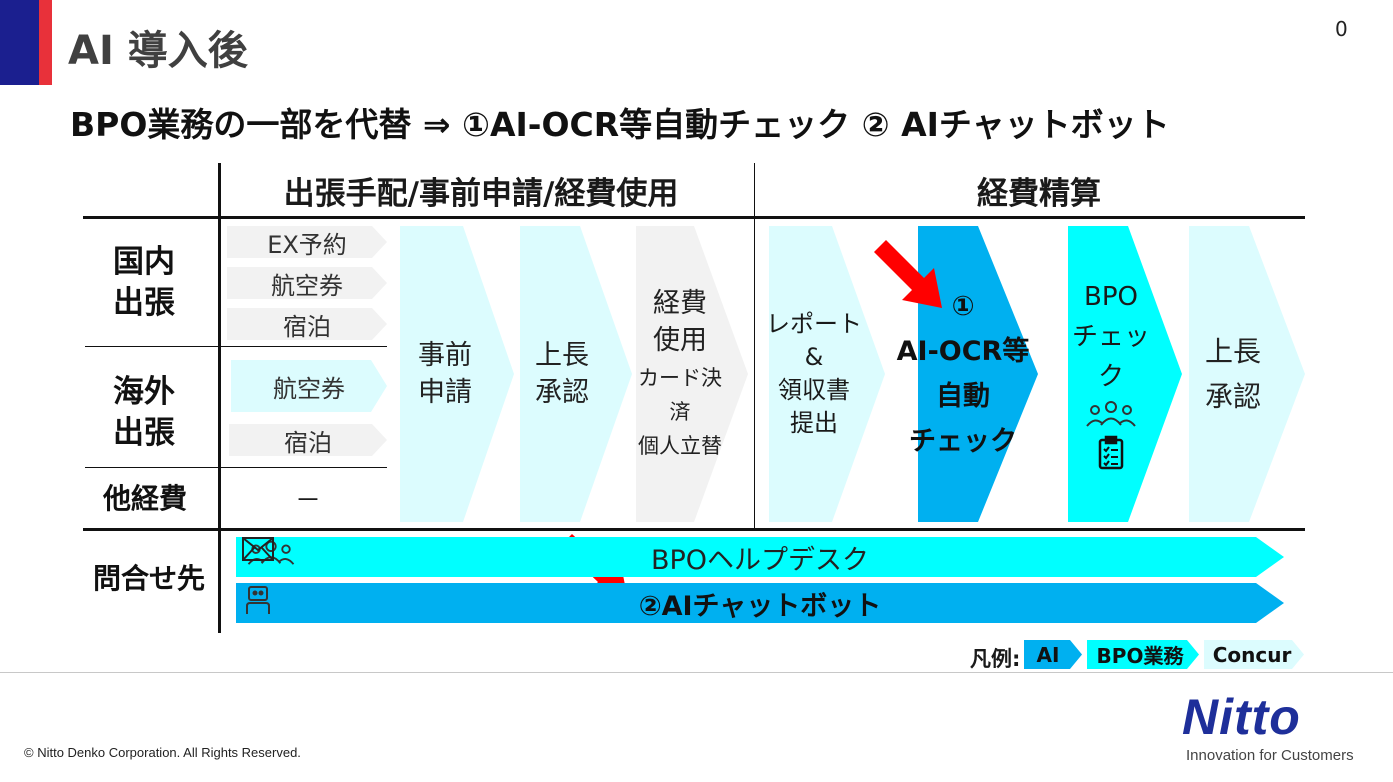  What do you see at coordinates (694, 529) in the screenshot?
I see `grid-hline-bottom` at bounding box center [694, 529].